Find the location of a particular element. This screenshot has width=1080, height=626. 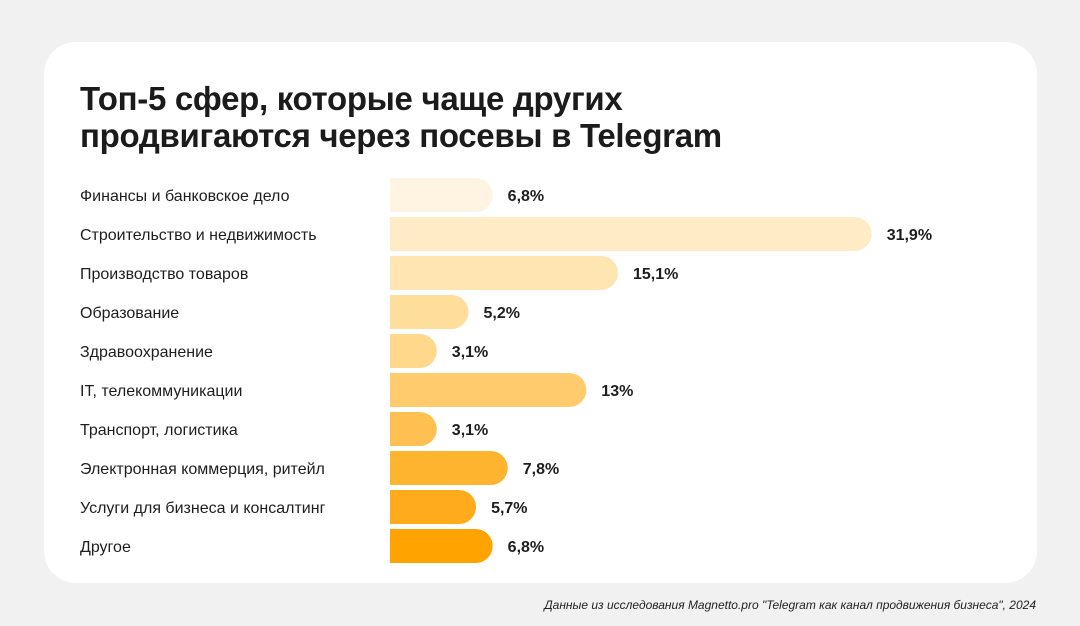

category-label: Транспорт, логистика is located at coordinates (159, 430).